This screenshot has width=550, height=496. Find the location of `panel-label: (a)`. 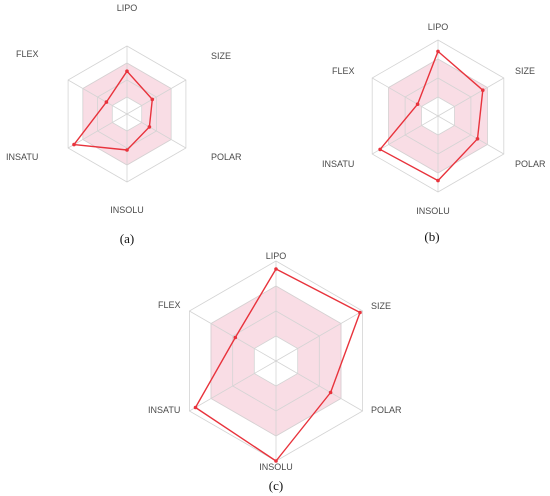

panel-label: (a) is located at coordinates (127, 238).